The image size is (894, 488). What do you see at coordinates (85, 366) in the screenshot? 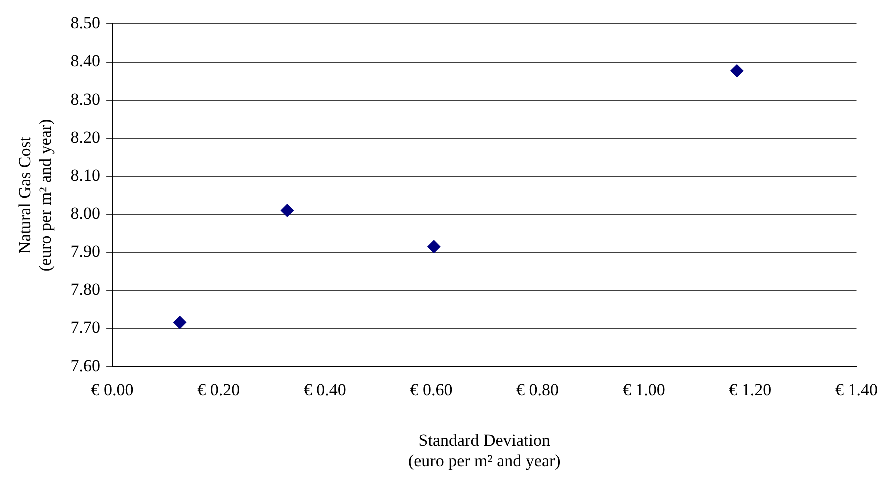
I see `y-tick-label: 7.60` at bounding box center [85, 366].